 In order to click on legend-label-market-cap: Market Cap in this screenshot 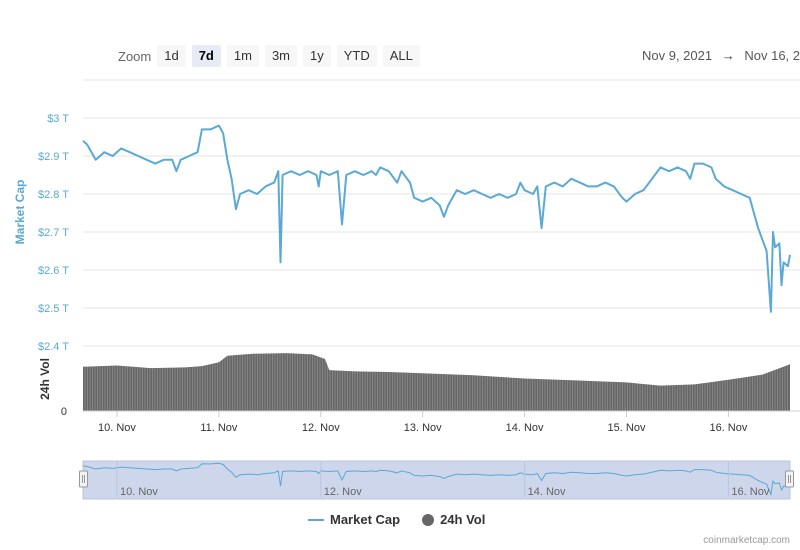, I will do `click(365, 519)`.